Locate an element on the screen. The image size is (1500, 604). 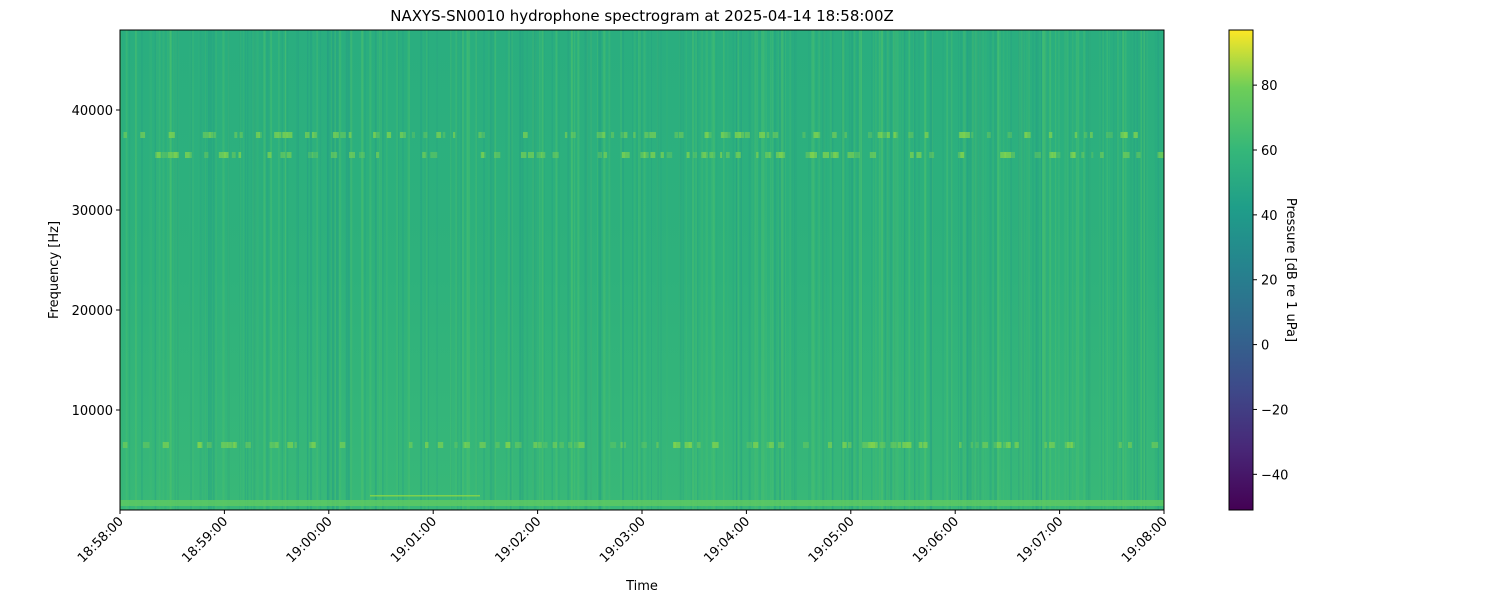
x-tick-label: 19:02:00 is located at coordinates (519, 540).